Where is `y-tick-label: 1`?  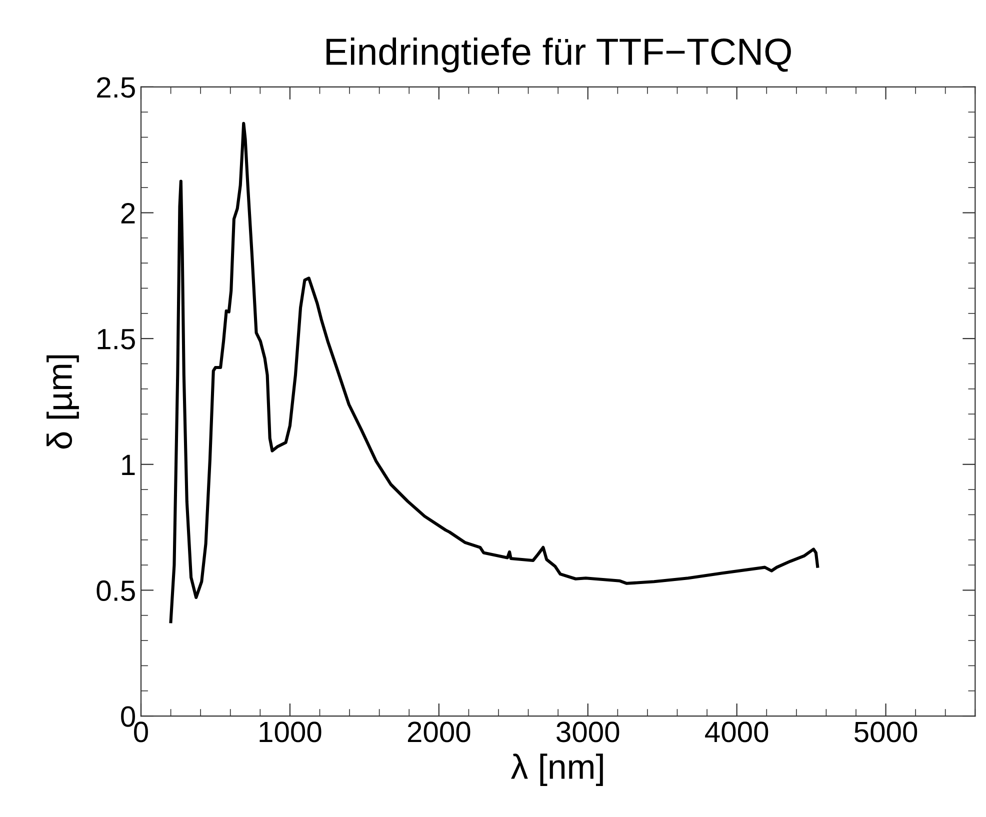
y-tick-label: 1 is located at coordinates (128, 464).